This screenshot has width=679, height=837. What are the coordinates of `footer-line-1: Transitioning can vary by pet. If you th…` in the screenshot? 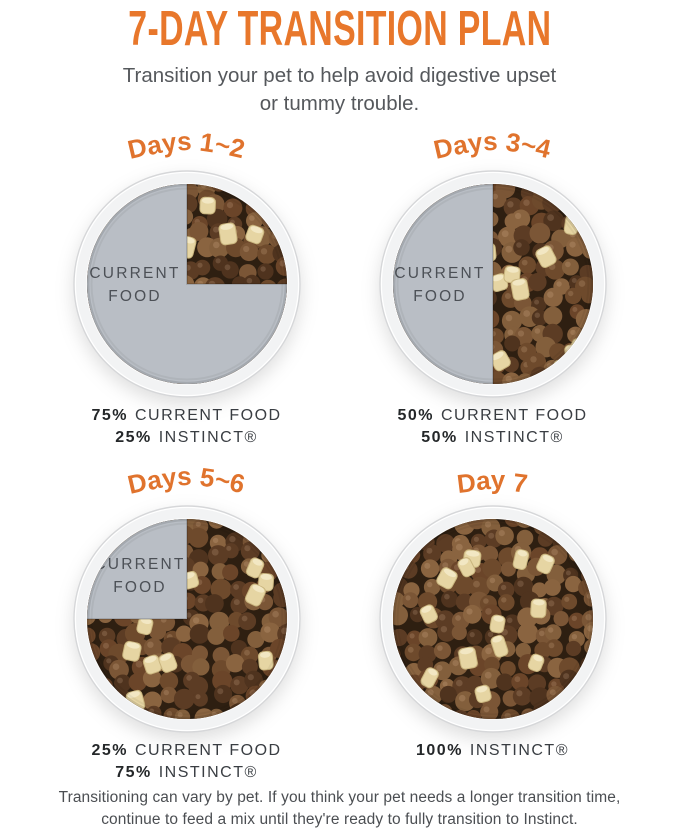 It's located at (339, 797).